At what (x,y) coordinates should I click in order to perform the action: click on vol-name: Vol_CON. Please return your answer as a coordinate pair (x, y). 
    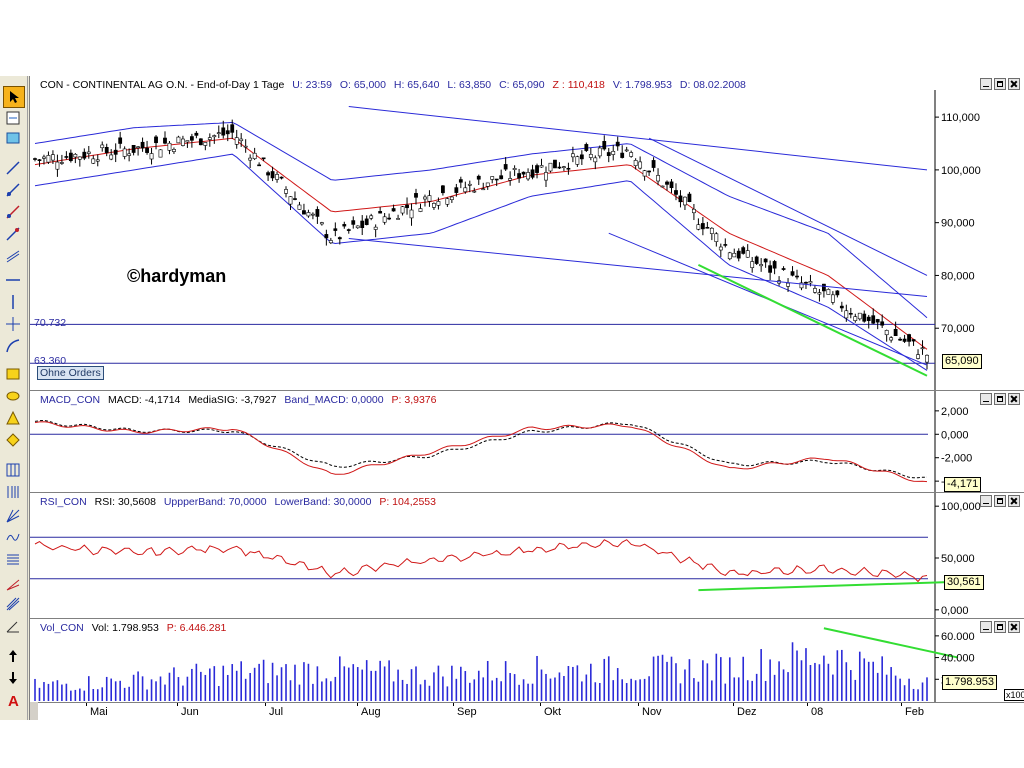
    Looking at the image, I should click on (62, 628).